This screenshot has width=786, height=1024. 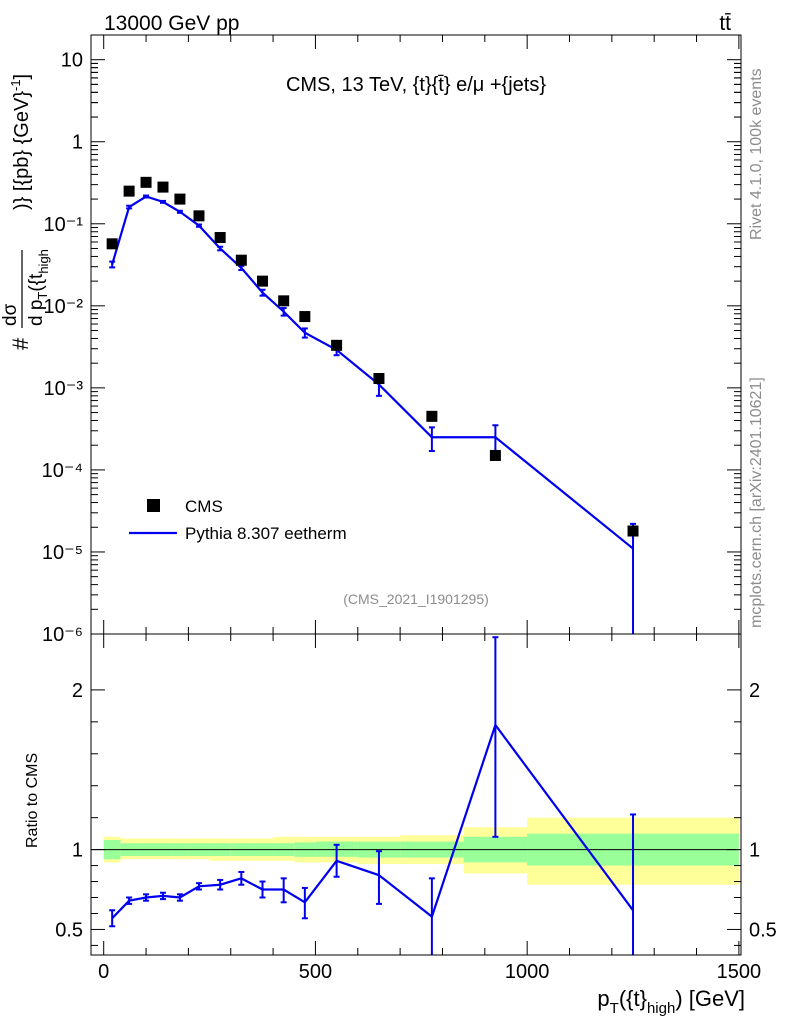 What do you see at coordinates (204, 506) in the screenshot?
I see `legend-cms-label: CMS` at bounding box center [204, 506].